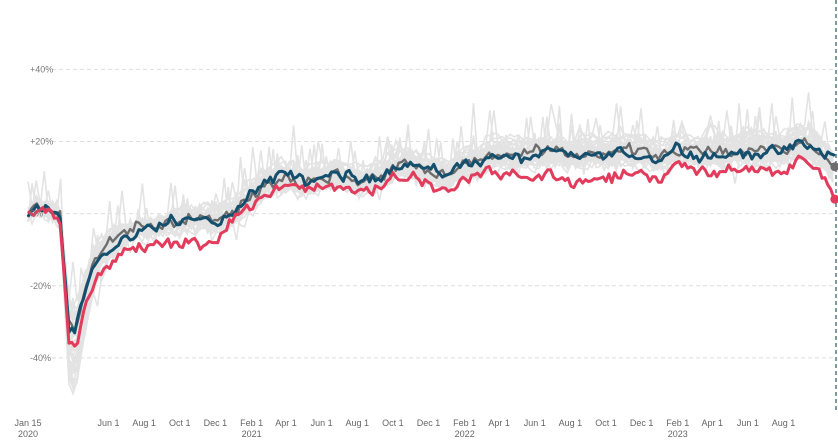 The width and height of the screenshot is (838, 440). I want to click on y-tick-label: -40%, so click(40, 358).